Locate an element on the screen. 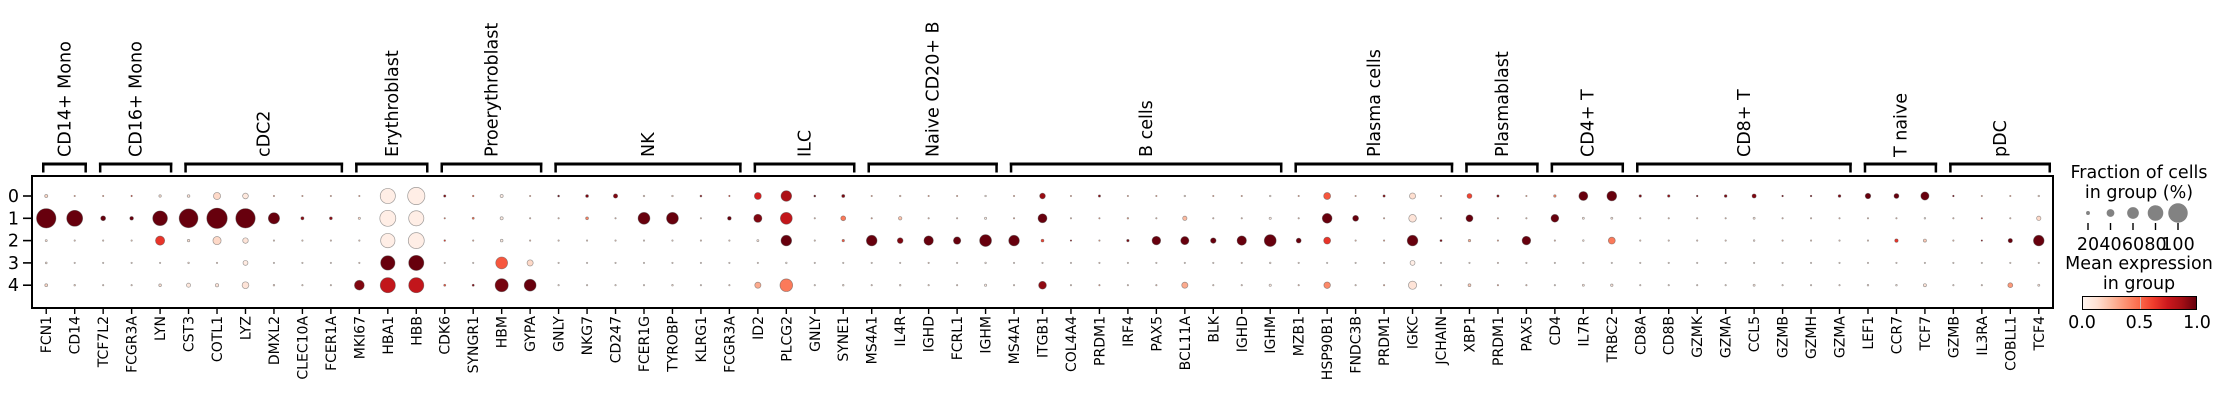  gene-label: CST3 is located at coordinates (190, 334).